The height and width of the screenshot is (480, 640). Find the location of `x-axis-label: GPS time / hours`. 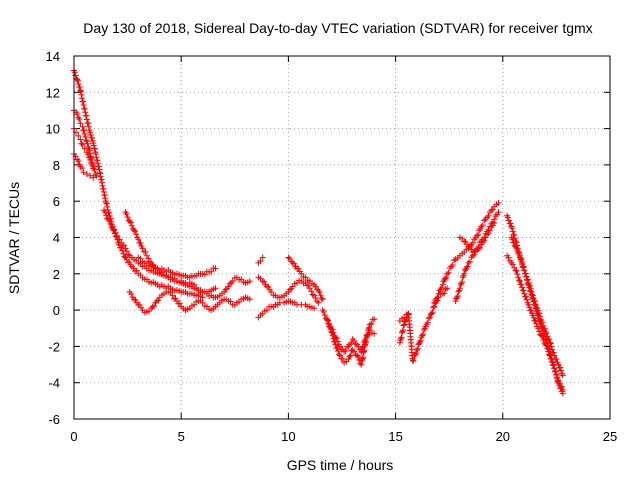

x-axis-label: GPS time / hours is located at coordinates (340, 465).